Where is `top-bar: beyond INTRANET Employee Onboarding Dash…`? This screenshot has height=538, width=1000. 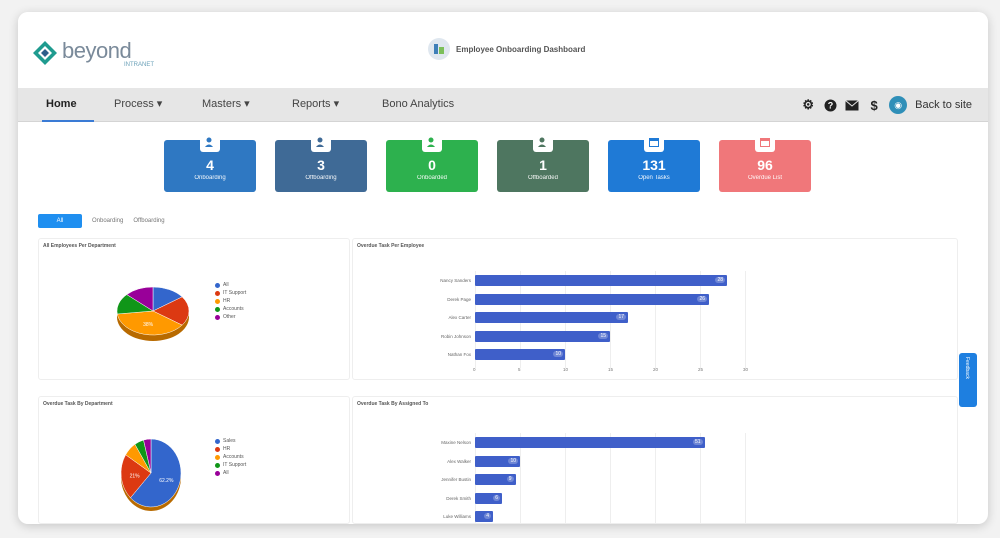 top-bar: beyond INTRANET Employee Onboarding Dash… is located at coordinates (503, 50).